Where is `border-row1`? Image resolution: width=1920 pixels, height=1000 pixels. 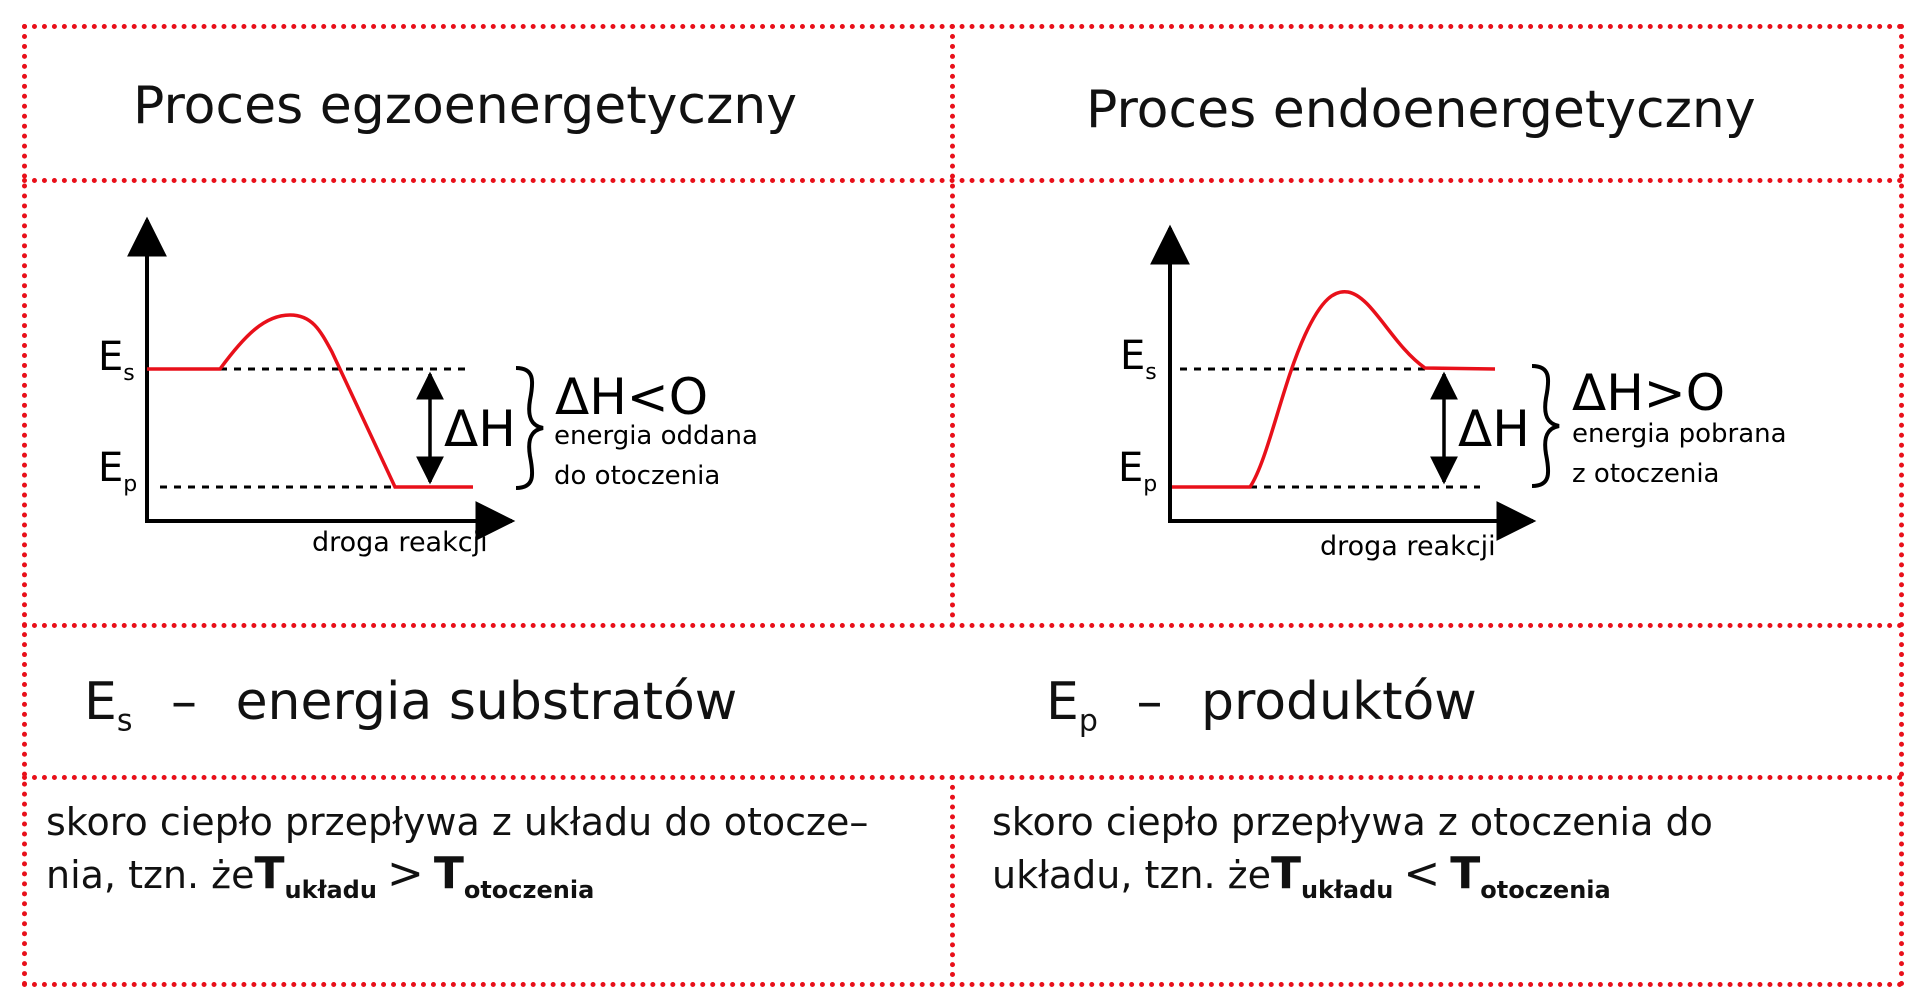
border-row1 is located at coordinates (963, 180).